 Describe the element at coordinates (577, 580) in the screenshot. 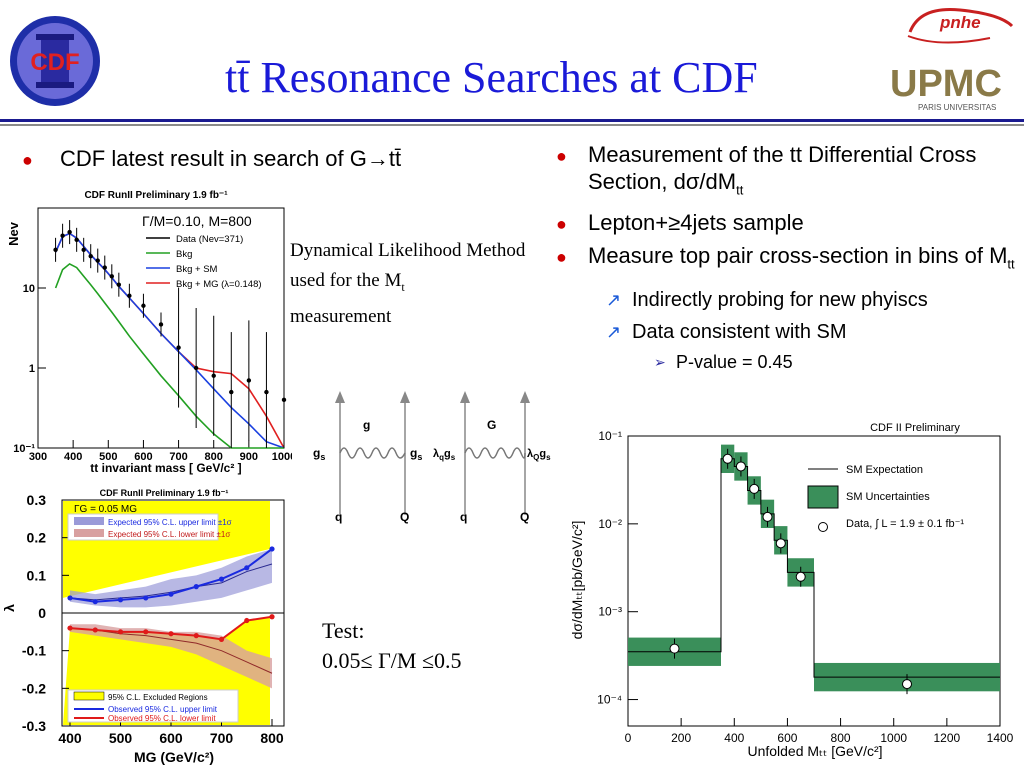

I see `chart3-ylabel: dσ/dMₜₜ[pb/GeV/c²]` at that location.